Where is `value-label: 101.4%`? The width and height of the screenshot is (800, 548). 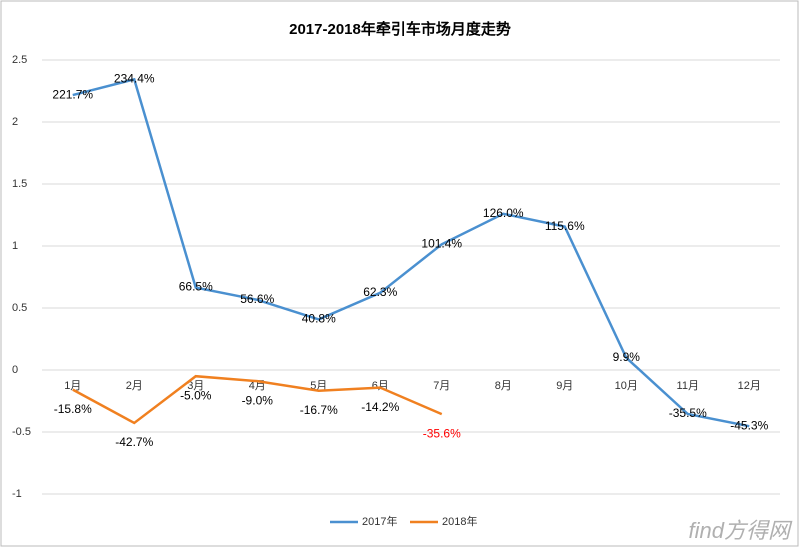 value-label: 101.4% is located at coordinates (441, 243).